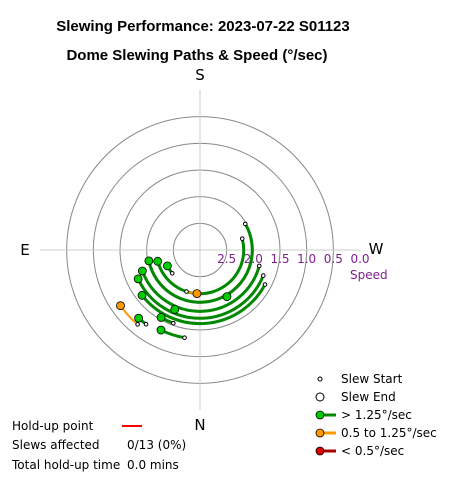 The height and width of the screenshot is (480, 450). I want to click on legend-label-end: Slew End, so click(368, 397).